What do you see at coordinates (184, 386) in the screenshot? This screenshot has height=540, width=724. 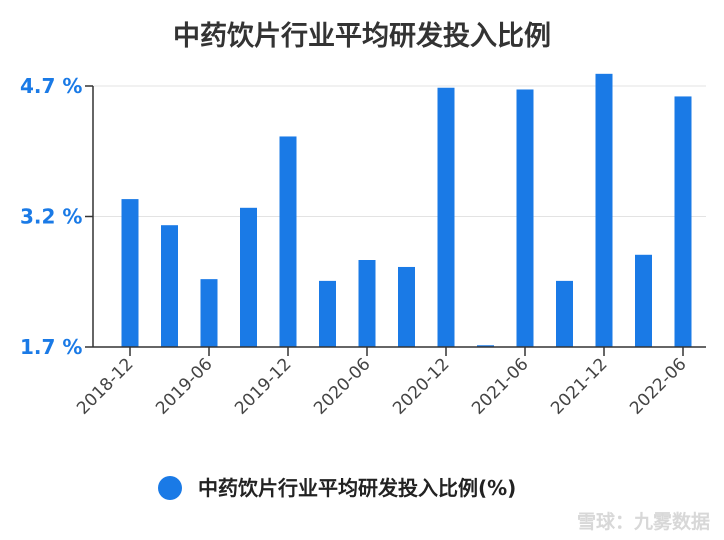 I see `x-tick-label: 2019-06` at bounding box center [184, 386].